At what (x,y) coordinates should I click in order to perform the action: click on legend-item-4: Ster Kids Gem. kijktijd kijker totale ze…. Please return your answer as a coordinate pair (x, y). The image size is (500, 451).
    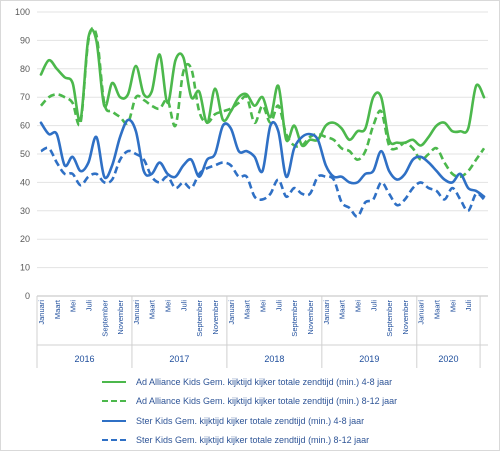
    Looking at the image, I should click on (249, 441).